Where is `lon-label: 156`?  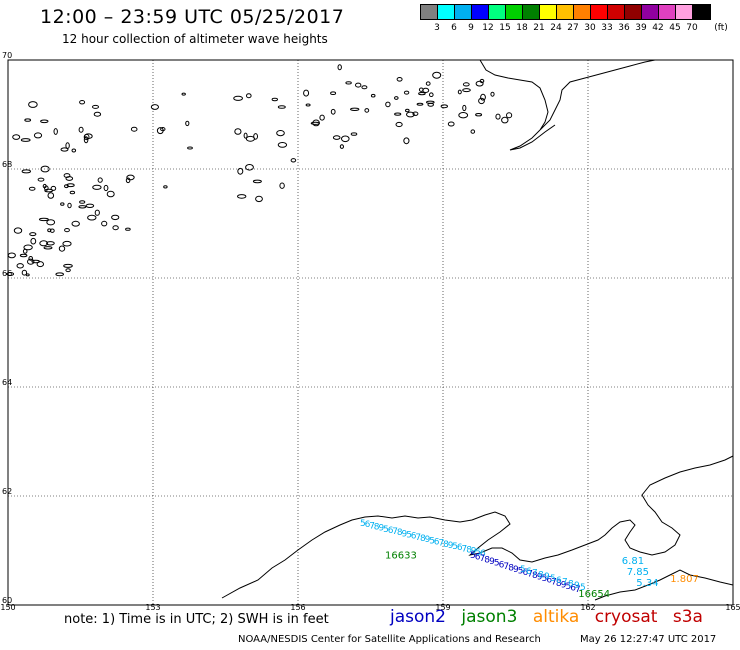 lon-label: 156 is located at coordinates (297, 607).